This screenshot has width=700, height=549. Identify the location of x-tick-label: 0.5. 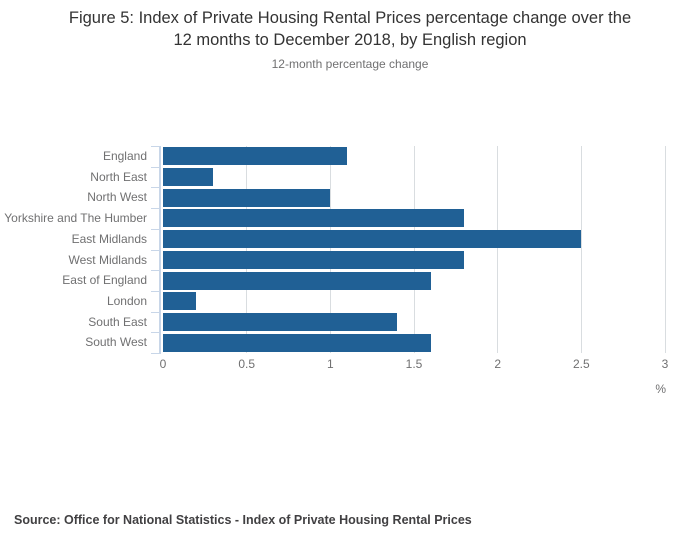
(246, 364).